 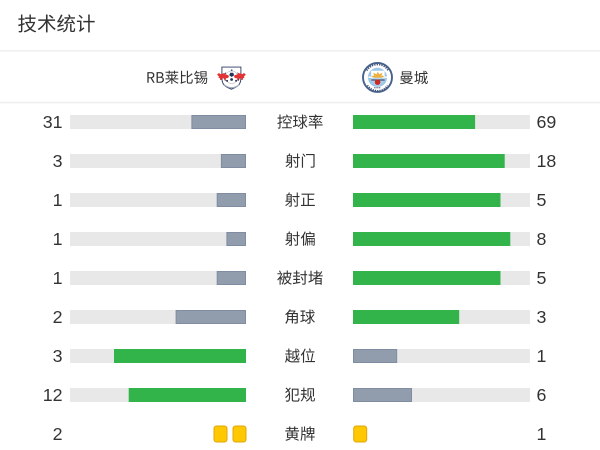 What do you see at coordinates (53, 122) in the screenshot?
I see `svg-text: 31` at bounding box center [53, 122].